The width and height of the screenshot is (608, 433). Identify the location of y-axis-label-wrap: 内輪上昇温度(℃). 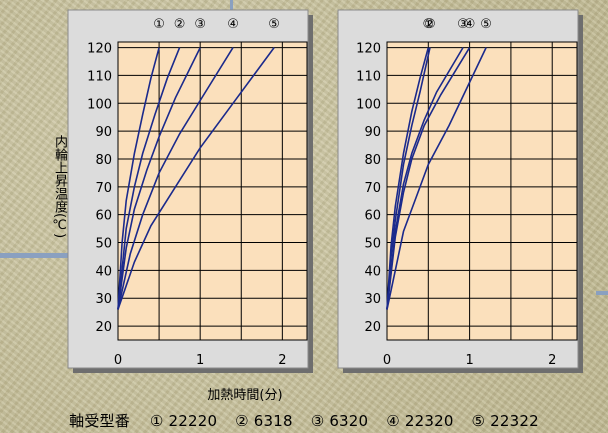
(60, 195).